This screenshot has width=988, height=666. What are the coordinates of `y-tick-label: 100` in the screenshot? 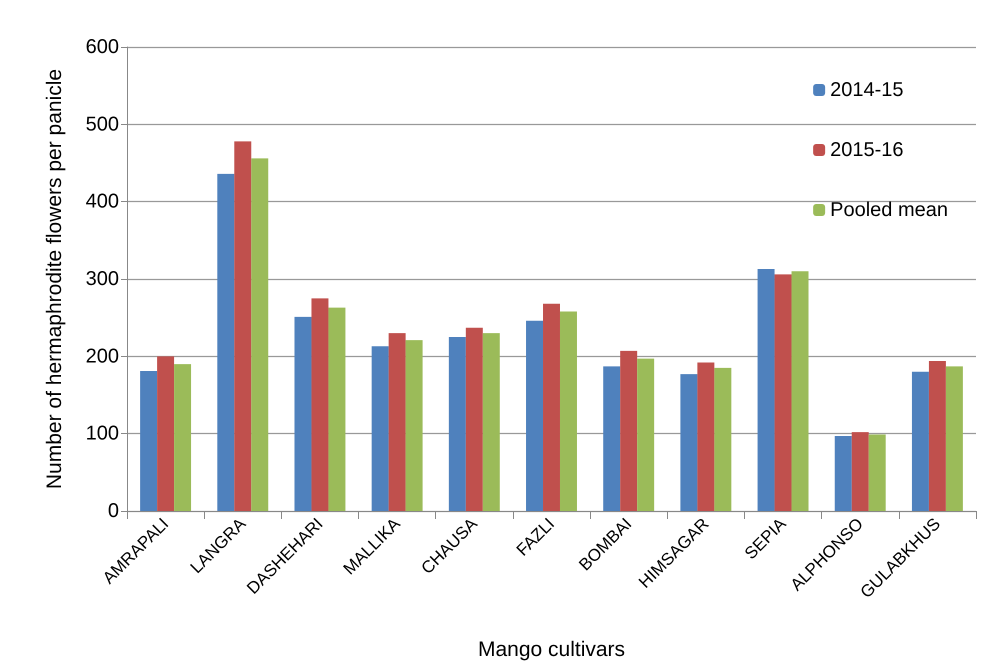 It's located at (102, 433).